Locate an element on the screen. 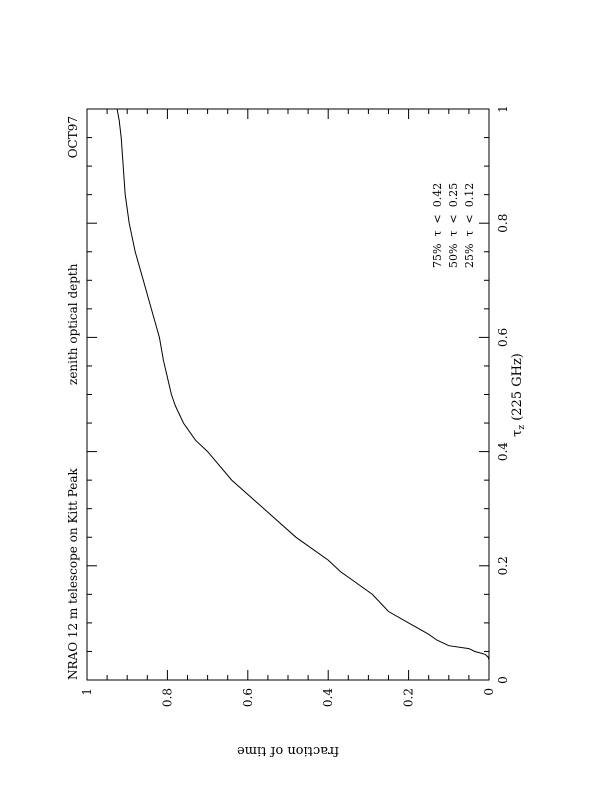 The image size is (616, 792). x-tick-labels: 0 0.2 0.4 0.6 0.8 1 is located at coordinates (503, 394).